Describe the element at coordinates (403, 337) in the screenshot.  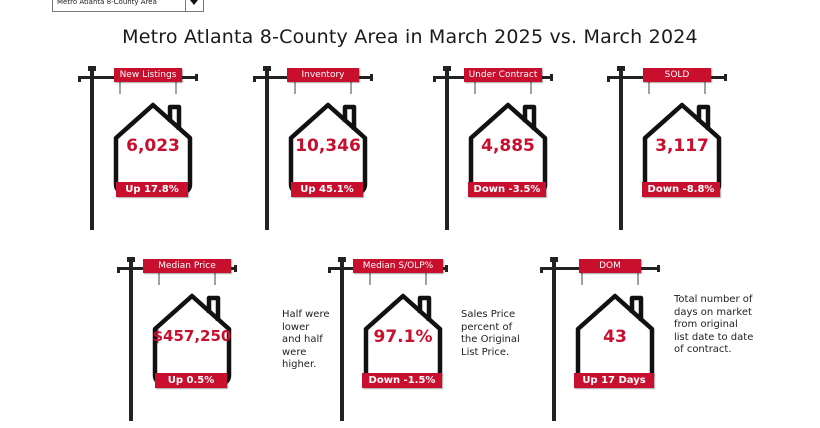
I see `sign-value: 97.1%` at that location.